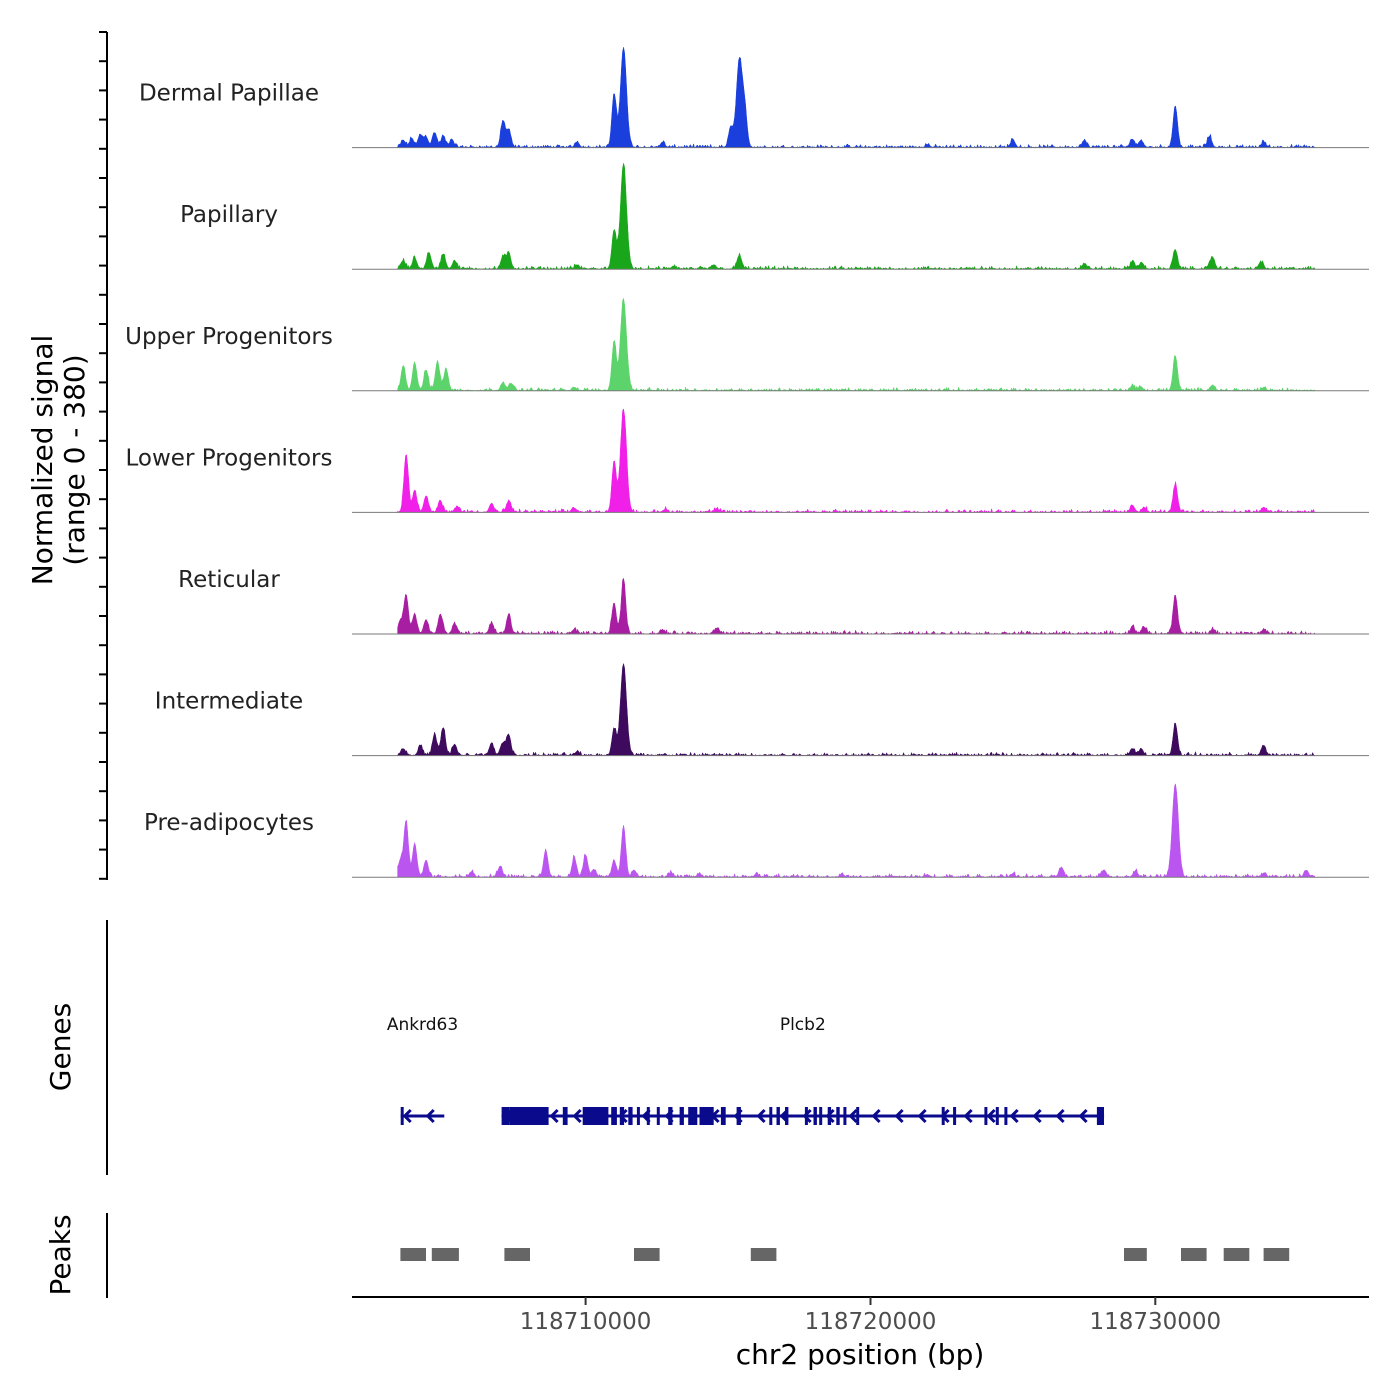 This screenshot has height=1400, width=1400. What do you see at coordinates (103, 455) in the screenshot?
I see `coverage-y-ticks` at bounding box center [103, 455].